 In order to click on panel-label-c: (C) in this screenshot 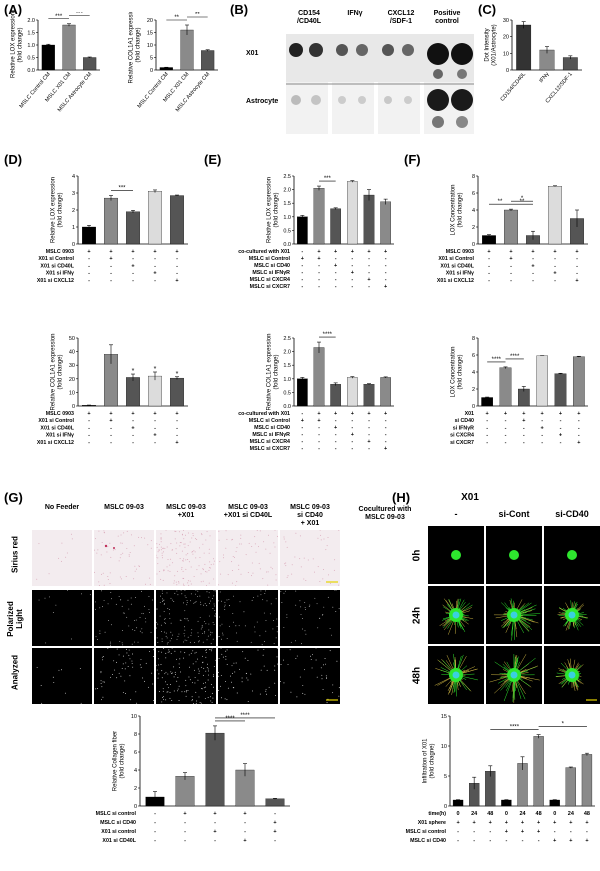, I will do `click(487, 9)`.